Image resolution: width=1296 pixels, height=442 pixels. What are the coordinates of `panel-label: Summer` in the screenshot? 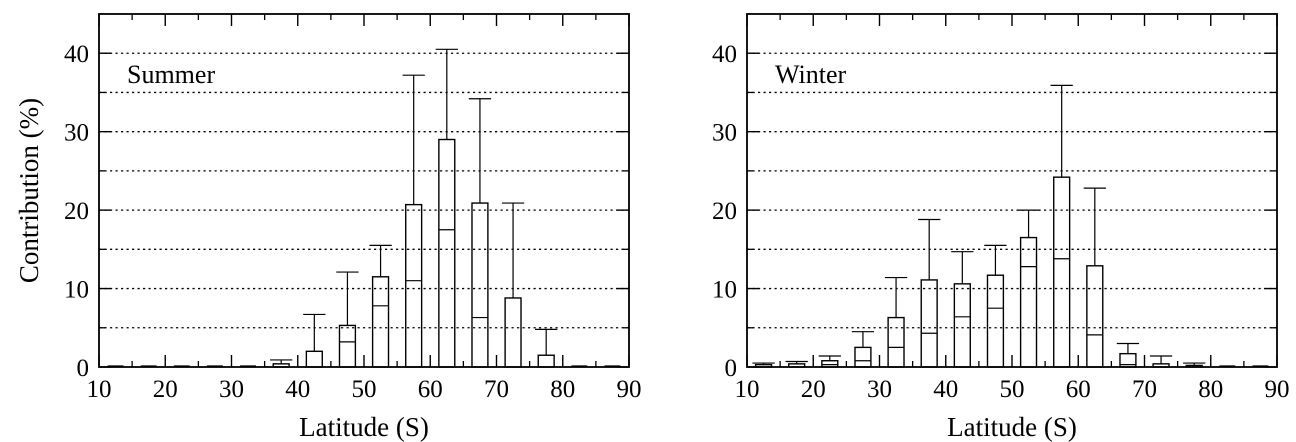 It's located at (171, 74).